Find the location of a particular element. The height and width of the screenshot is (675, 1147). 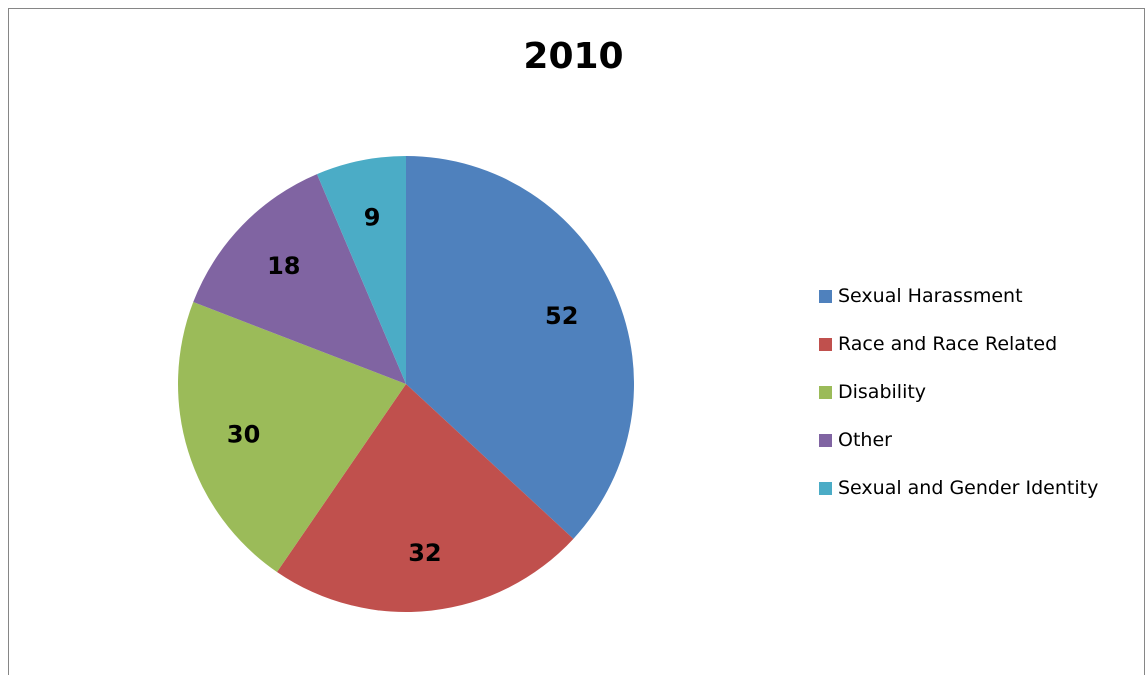

data-label-sexual-and-gender-identity: 9 is located at coordinates (372, 217).